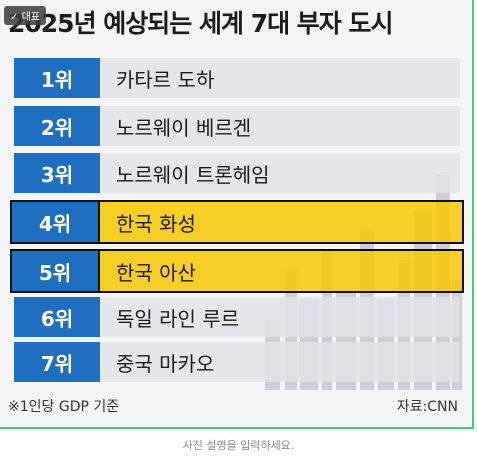 The width and height of the screenshot is (477, 460). What do you see at coordinates (280, 362) in the screenshot?
I see `city: 중국 마카오` at bounding box center [280, 362].